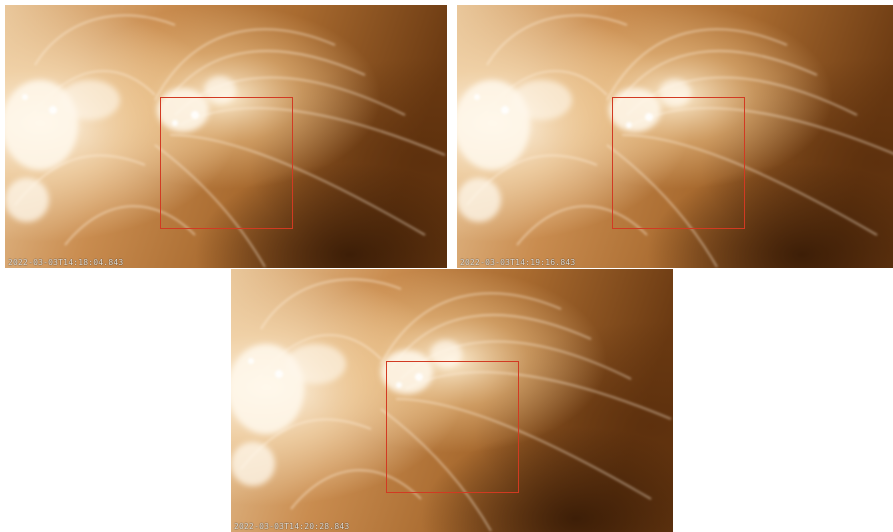 The image size is (893, 532). What do you see at coordinates (518, 262) in the screenshot?
I see `timestamp-label: 2022-03-03T14:19:16.843` at bounding box center [518, 262].